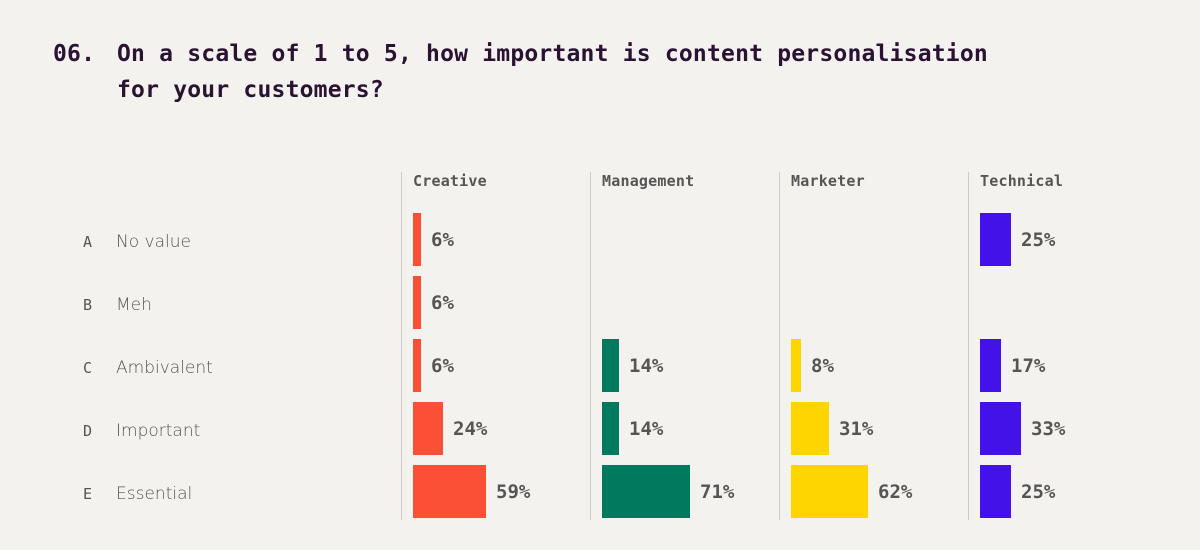 Image resolution: width=1200 pixels, height=550 pixels. I want to click on bar-value-label: 71%, so click(717, 491).